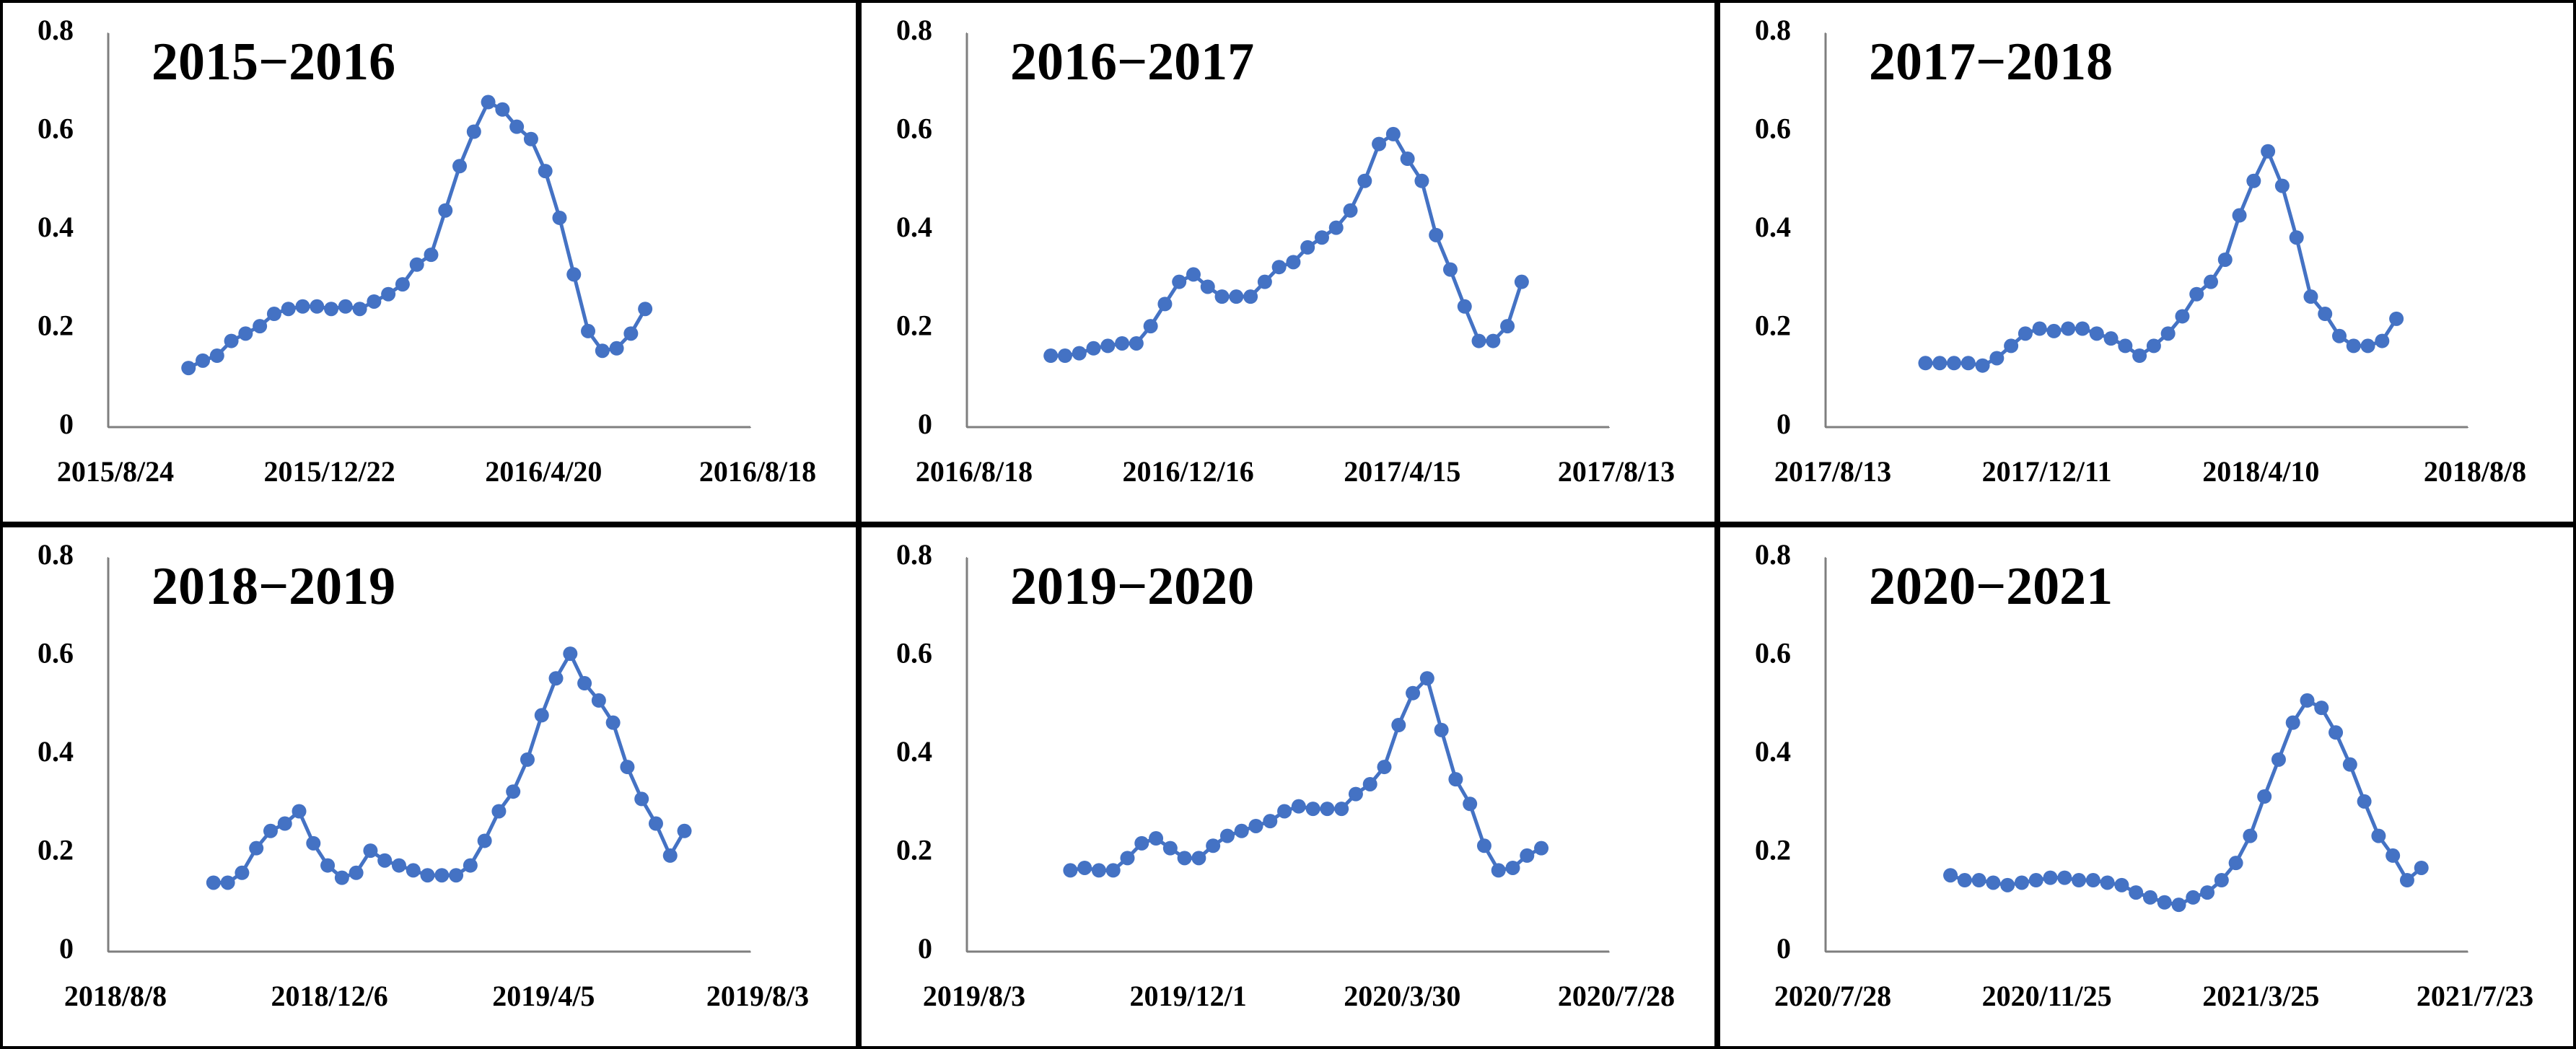 Image resolution: width=2576 pixels, height=1049 pixels. I want to click on x-tick-label: 2018/8/8, so click(2475, 471).